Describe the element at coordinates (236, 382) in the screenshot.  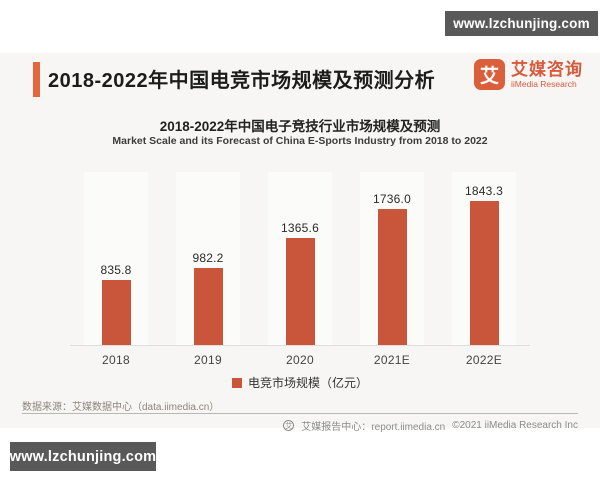
I see `legend-swatch` at that location.